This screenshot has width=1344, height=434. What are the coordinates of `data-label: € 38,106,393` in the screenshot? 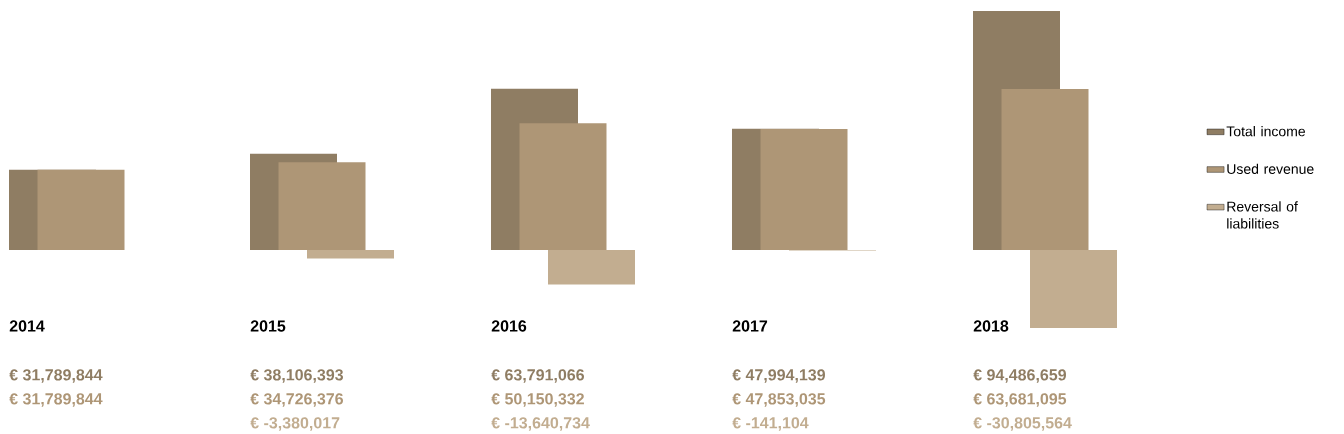 It's located at (297, 376).